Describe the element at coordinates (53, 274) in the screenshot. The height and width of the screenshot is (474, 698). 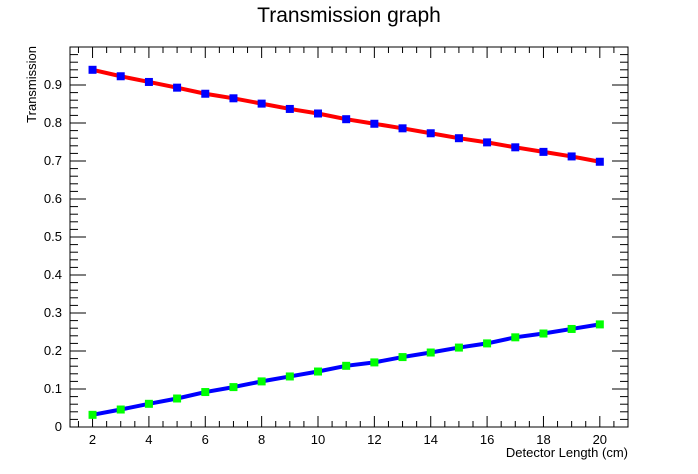
I see `y-tick-label: 0.4` at that location.